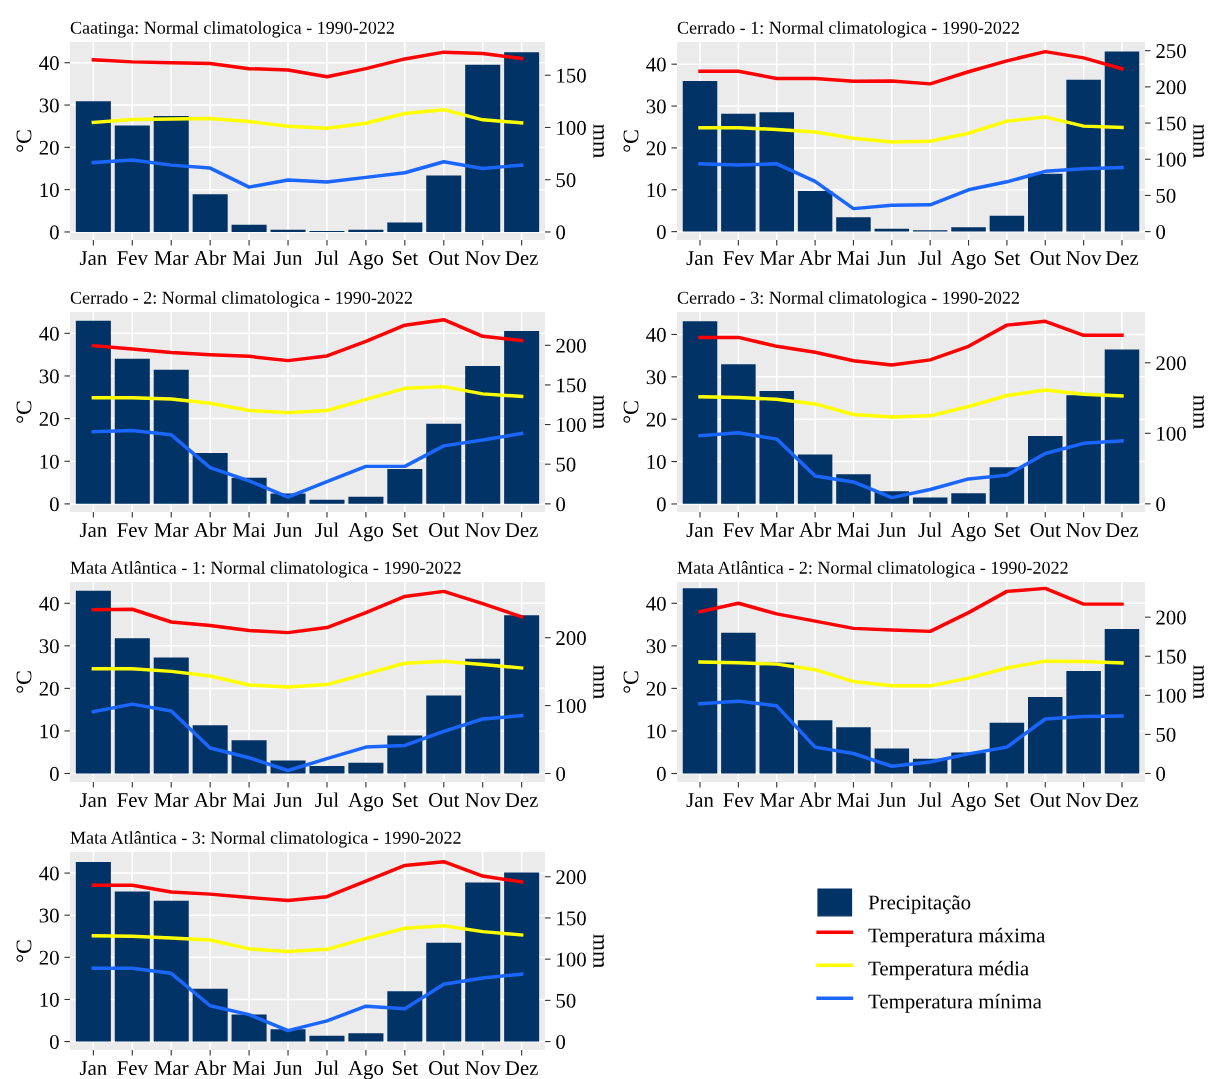 This screenshot has height=1079, width=1213. What do you see at coordinates (49, 646) in the screenshot?
I see `y-tick-label: 30` at bounding box center [49, 646].